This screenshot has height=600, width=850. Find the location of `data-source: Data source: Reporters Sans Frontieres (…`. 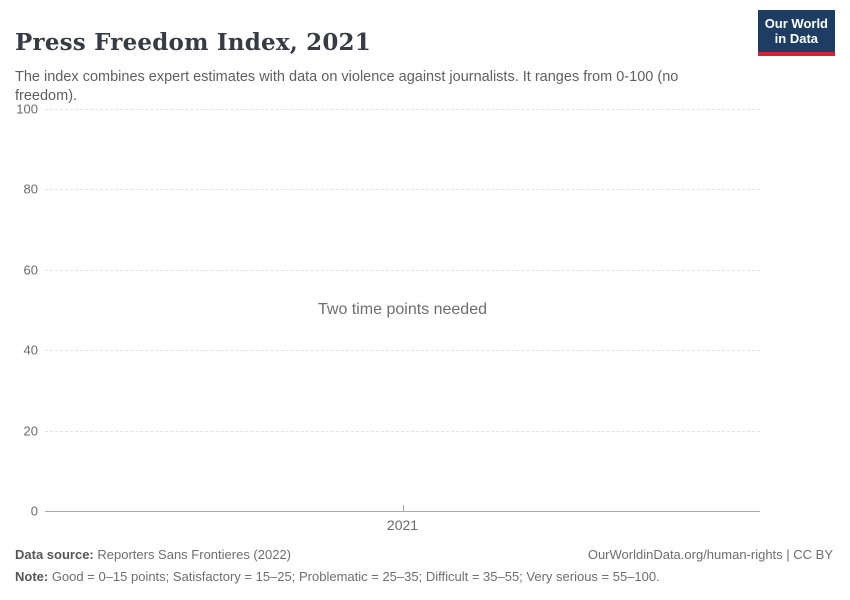

data-source: Data source: Reporters Sans Frontieres (… is located at coordinates (153, 554).